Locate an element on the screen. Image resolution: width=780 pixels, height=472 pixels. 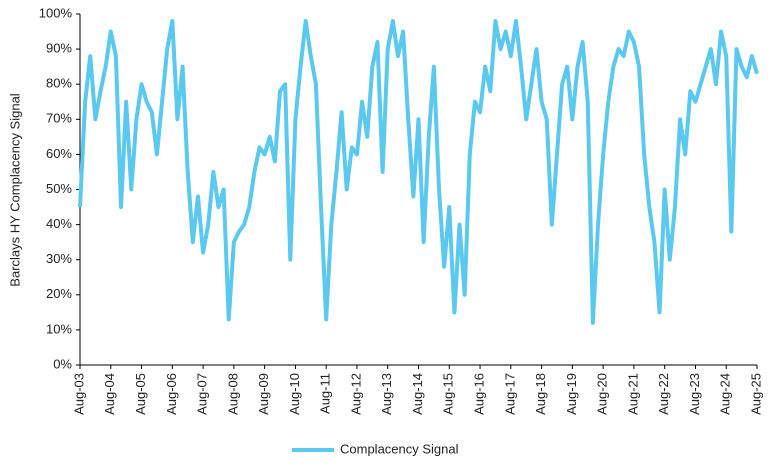
y-tick-label: 90% is located at coordinates (59, 48).